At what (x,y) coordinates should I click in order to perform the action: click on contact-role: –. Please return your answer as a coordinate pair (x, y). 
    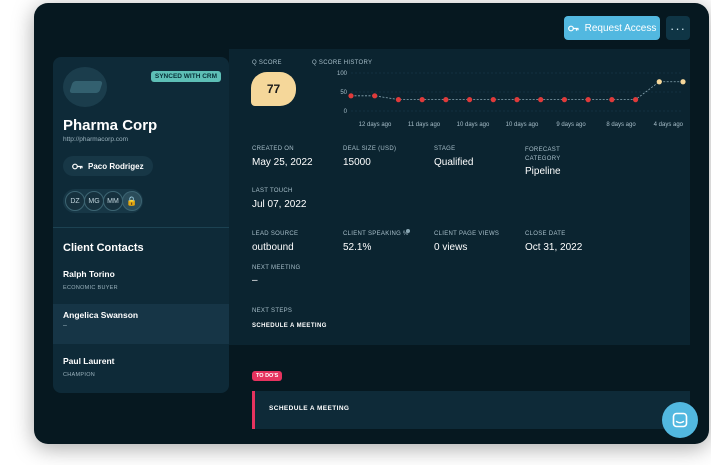
    Looking at the image, I should click on (65, 325).